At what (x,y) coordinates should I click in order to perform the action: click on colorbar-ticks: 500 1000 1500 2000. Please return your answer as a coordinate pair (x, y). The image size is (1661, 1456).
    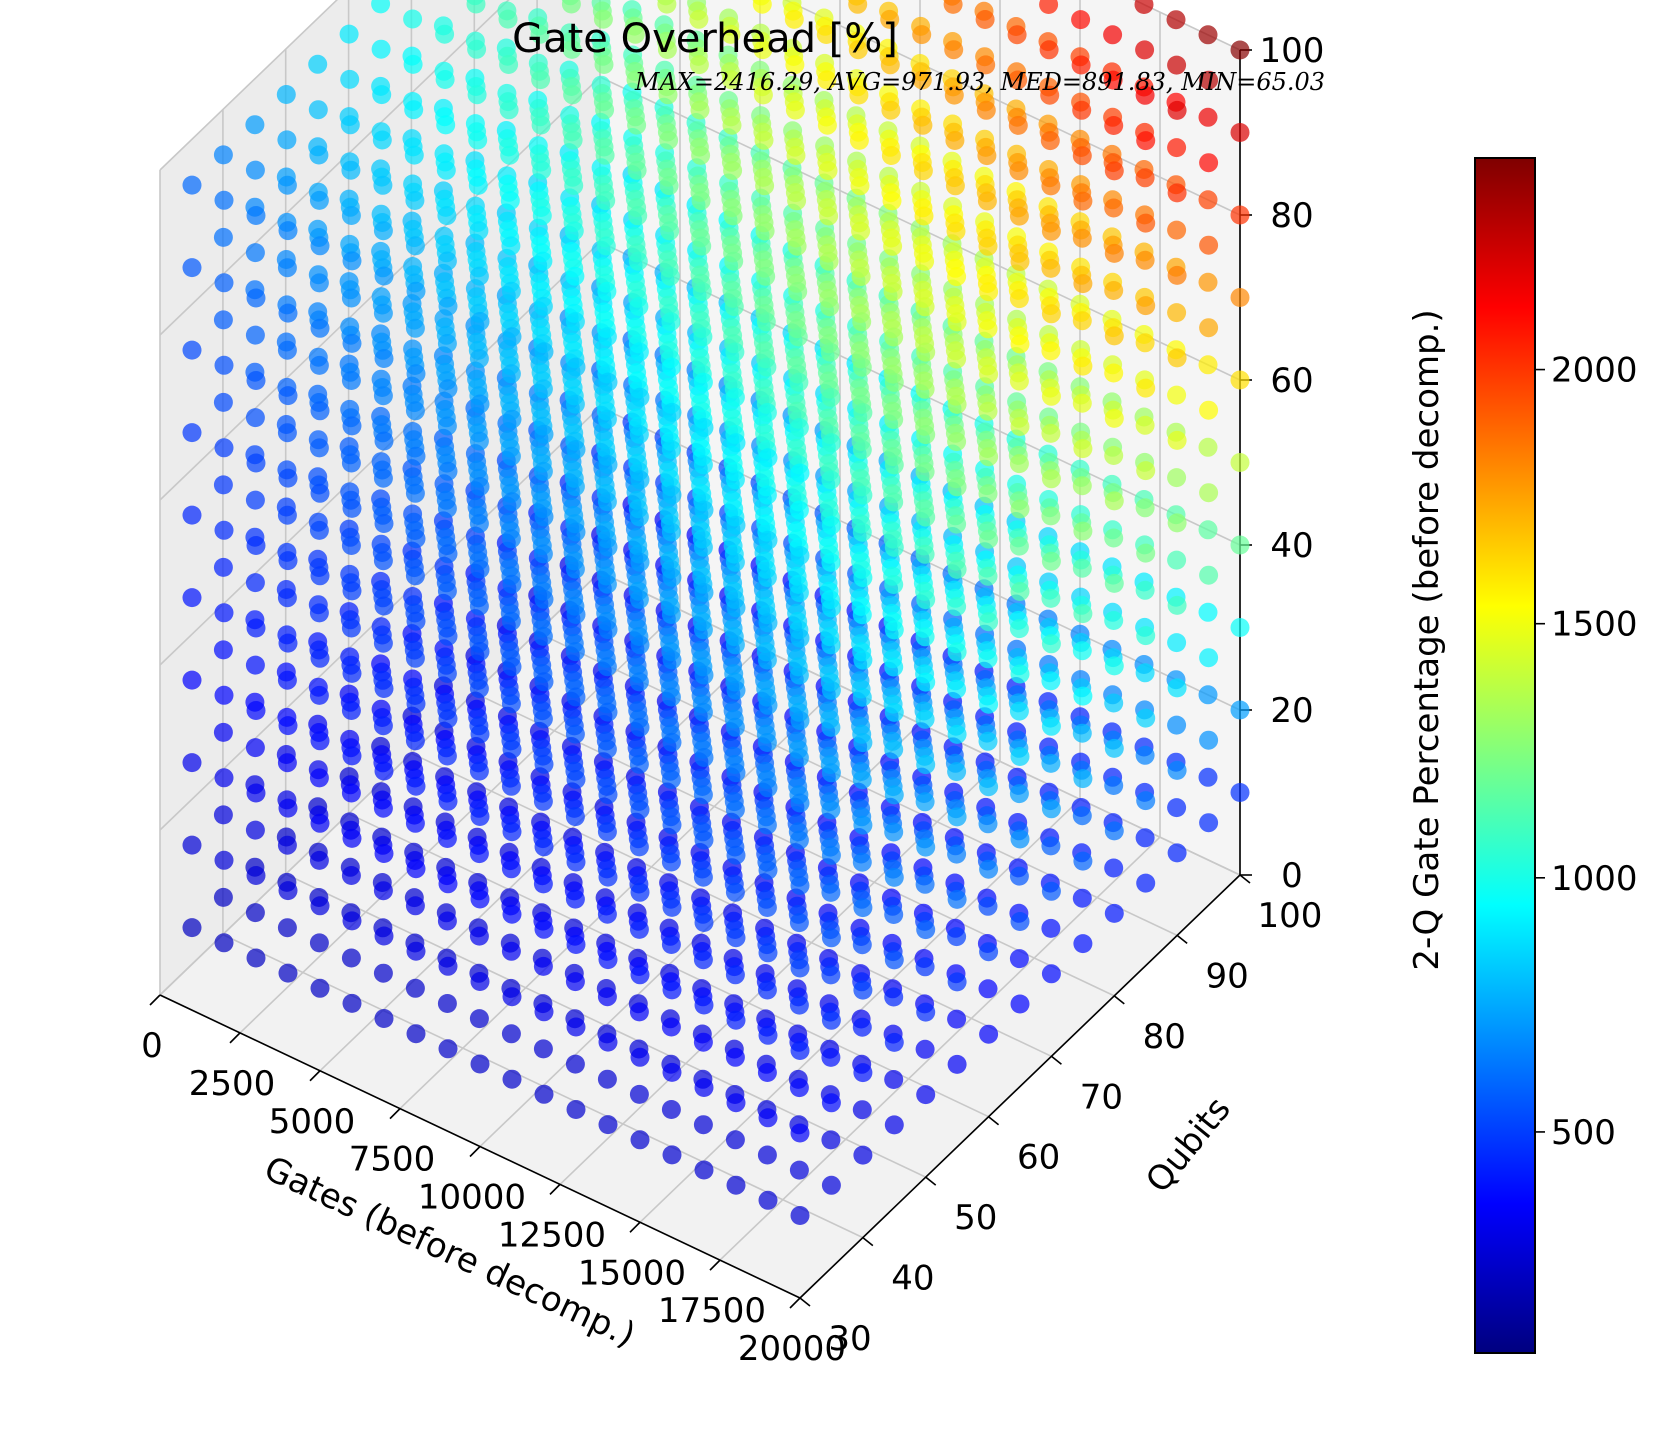
    Looking at the image, I should click on (1586, 752).